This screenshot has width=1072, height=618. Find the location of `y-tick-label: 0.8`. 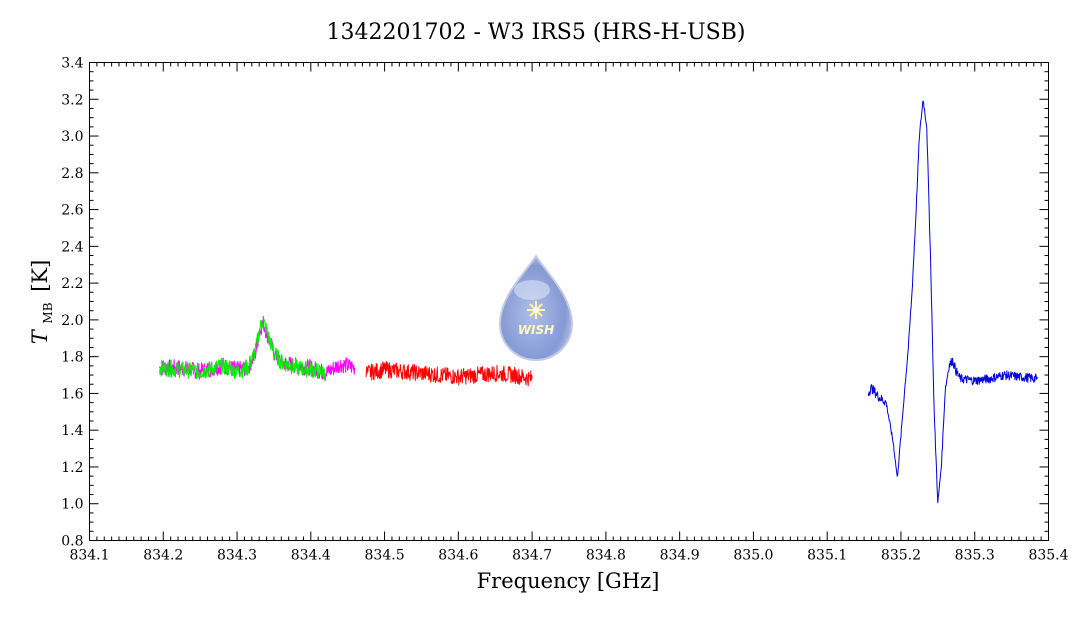

y-tick-label: 0.8 is located at coordinates (72, 542).